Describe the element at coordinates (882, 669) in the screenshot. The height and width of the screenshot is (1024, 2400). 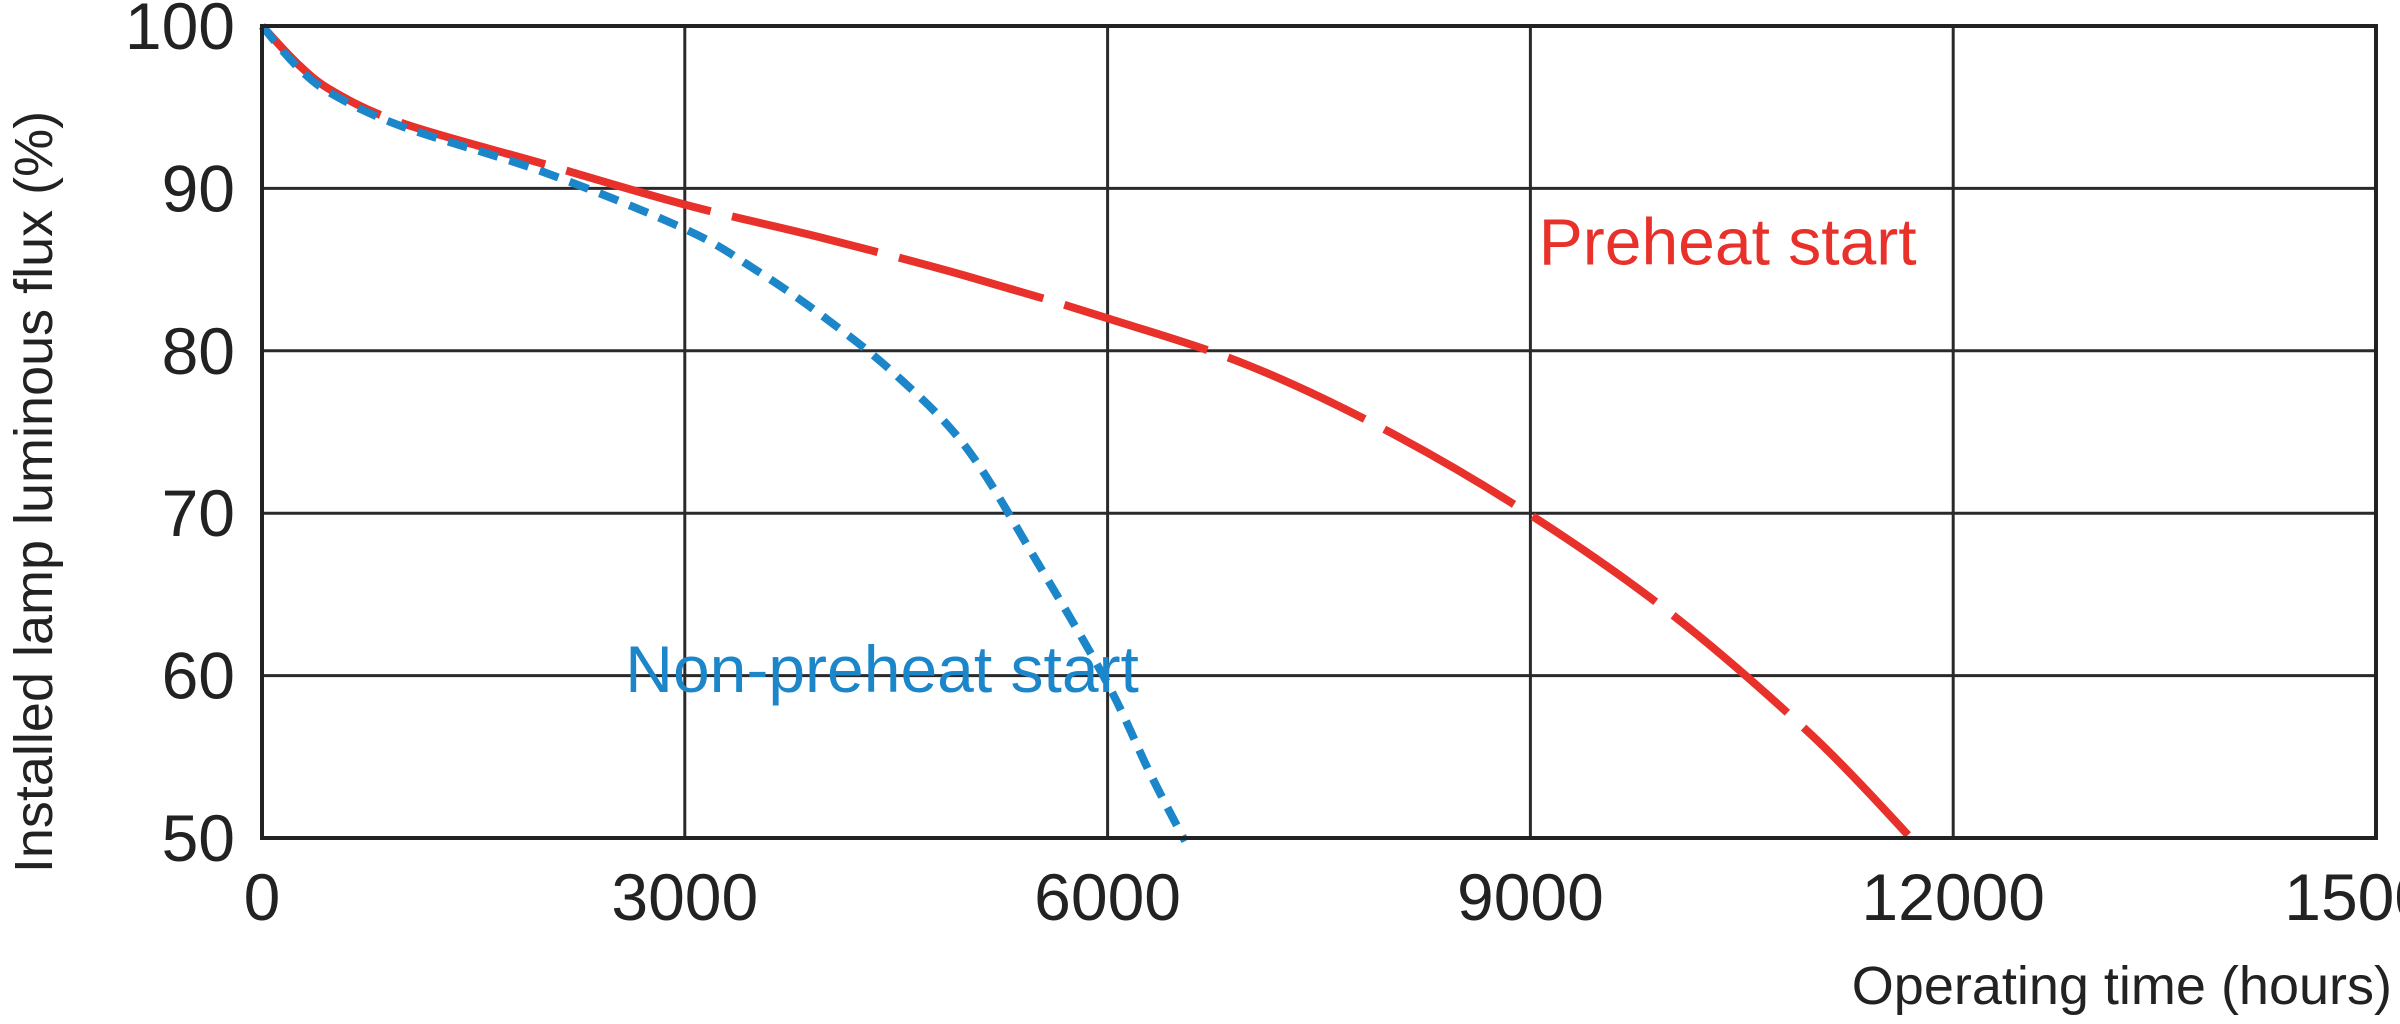
I see `annotation-non-preheat-start: Non-preheat start` at that location.